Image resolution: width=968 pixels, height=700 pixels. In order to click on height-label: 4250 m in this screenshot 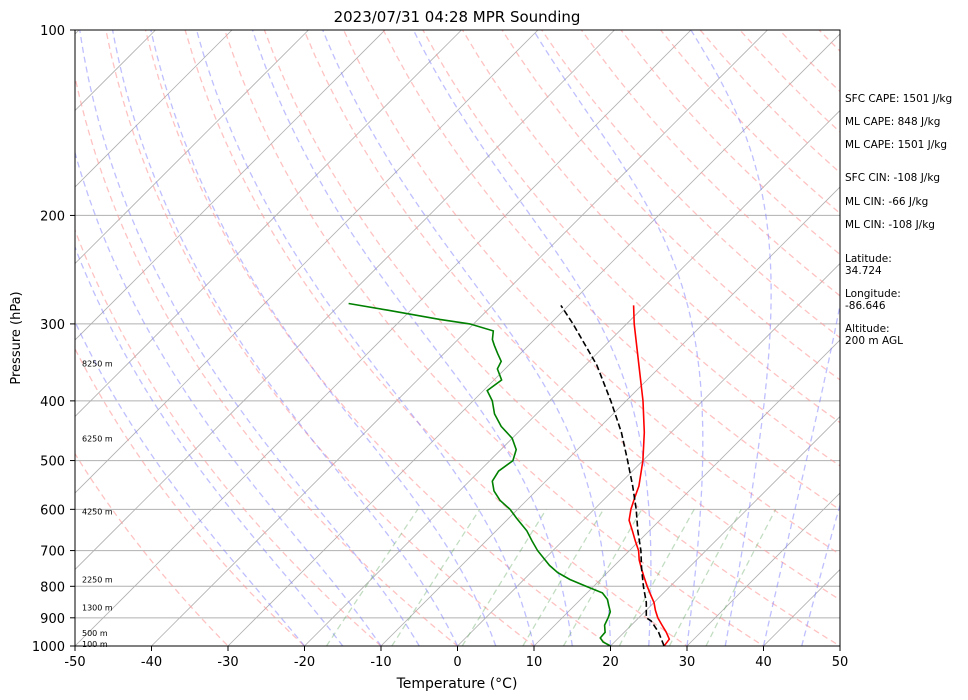, I will do `click(97, 512)`.